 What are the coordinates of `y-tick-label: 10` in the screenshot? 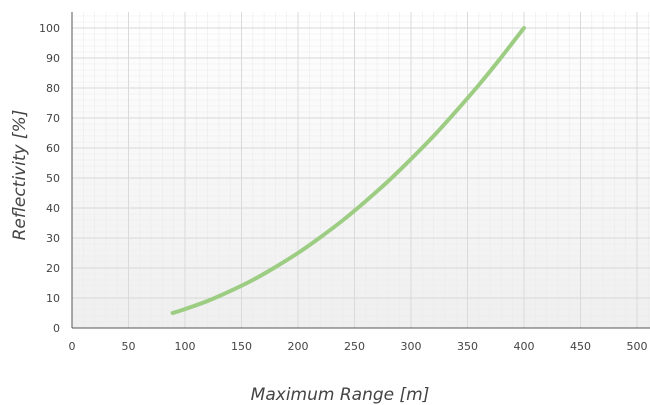 It's located at (53, 298).